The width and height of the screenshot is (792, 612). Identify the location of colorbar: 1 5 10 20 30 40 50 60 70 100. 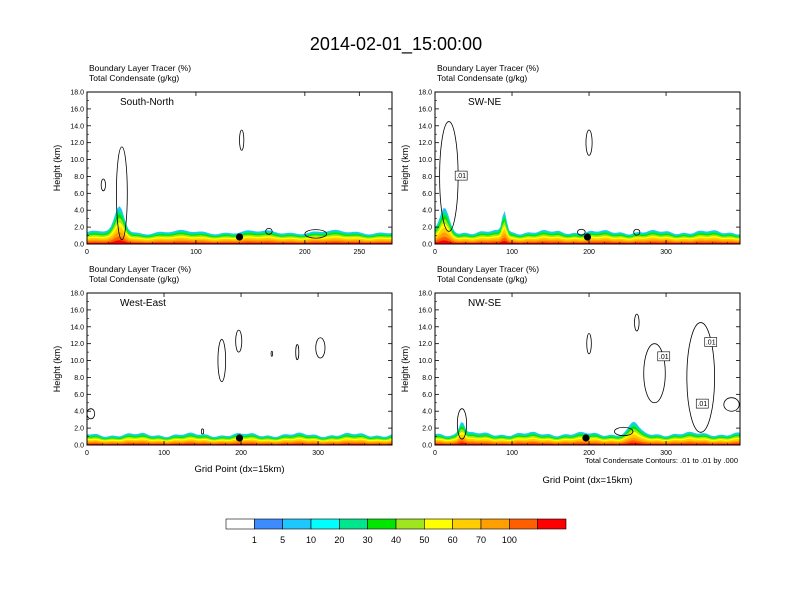
(396, 531).